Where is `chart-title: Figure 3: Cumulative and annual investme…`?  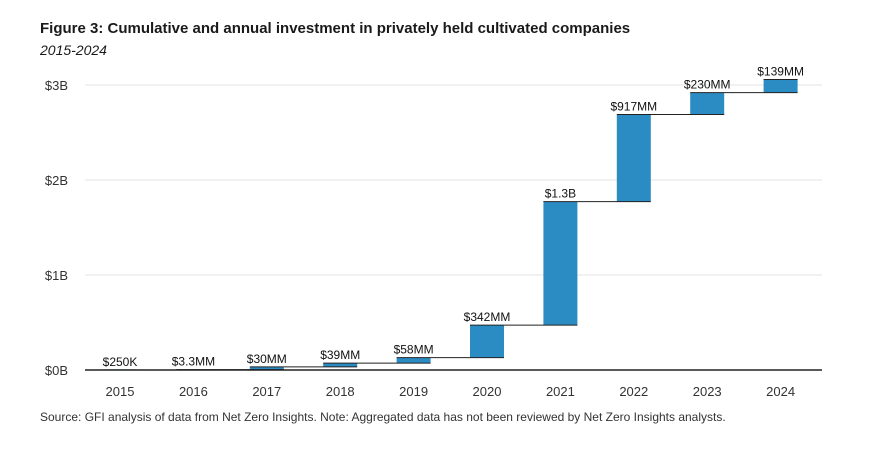
chart-title: Figure 3: Cumulative and annual investme… is located at coordinates (335, 28).